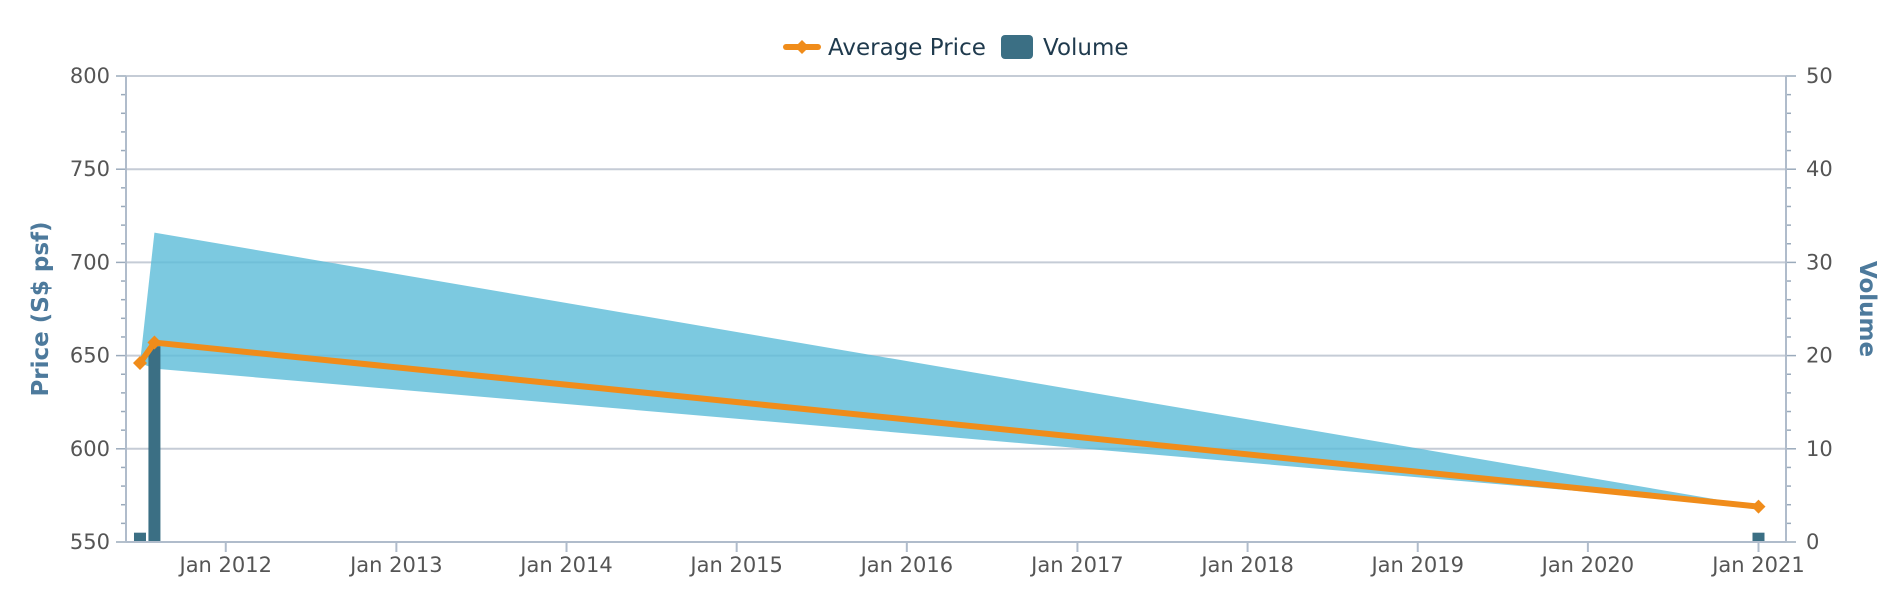 This screenshot has width=1900, height=600. I want to click on diamond-marker-icon, so click(802, 47).